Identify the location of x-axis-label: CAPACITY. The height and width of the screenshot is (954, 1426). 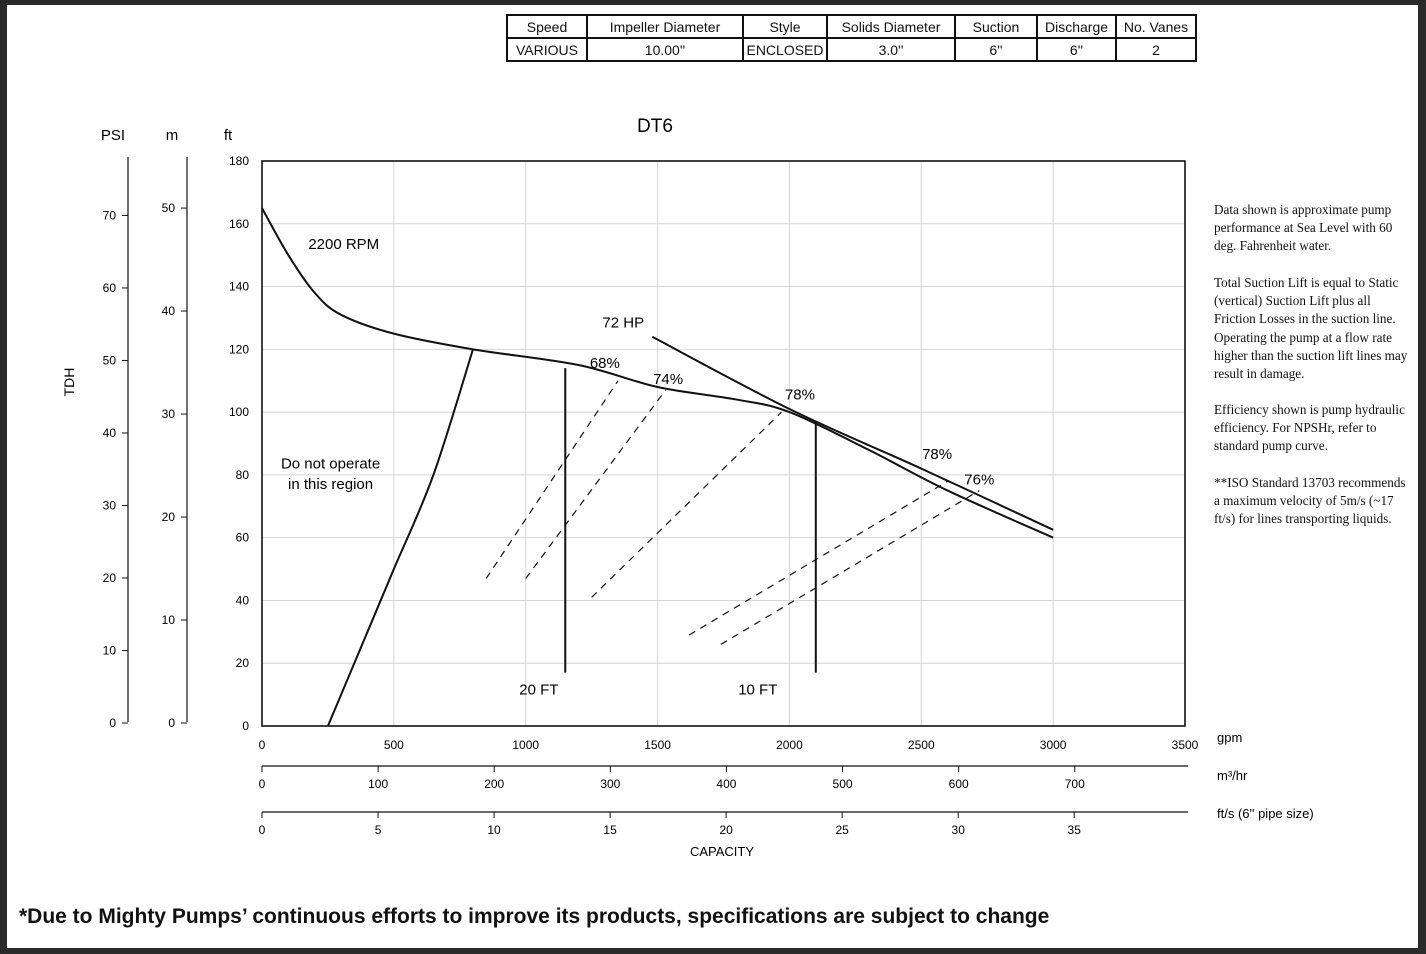
(722, 851).